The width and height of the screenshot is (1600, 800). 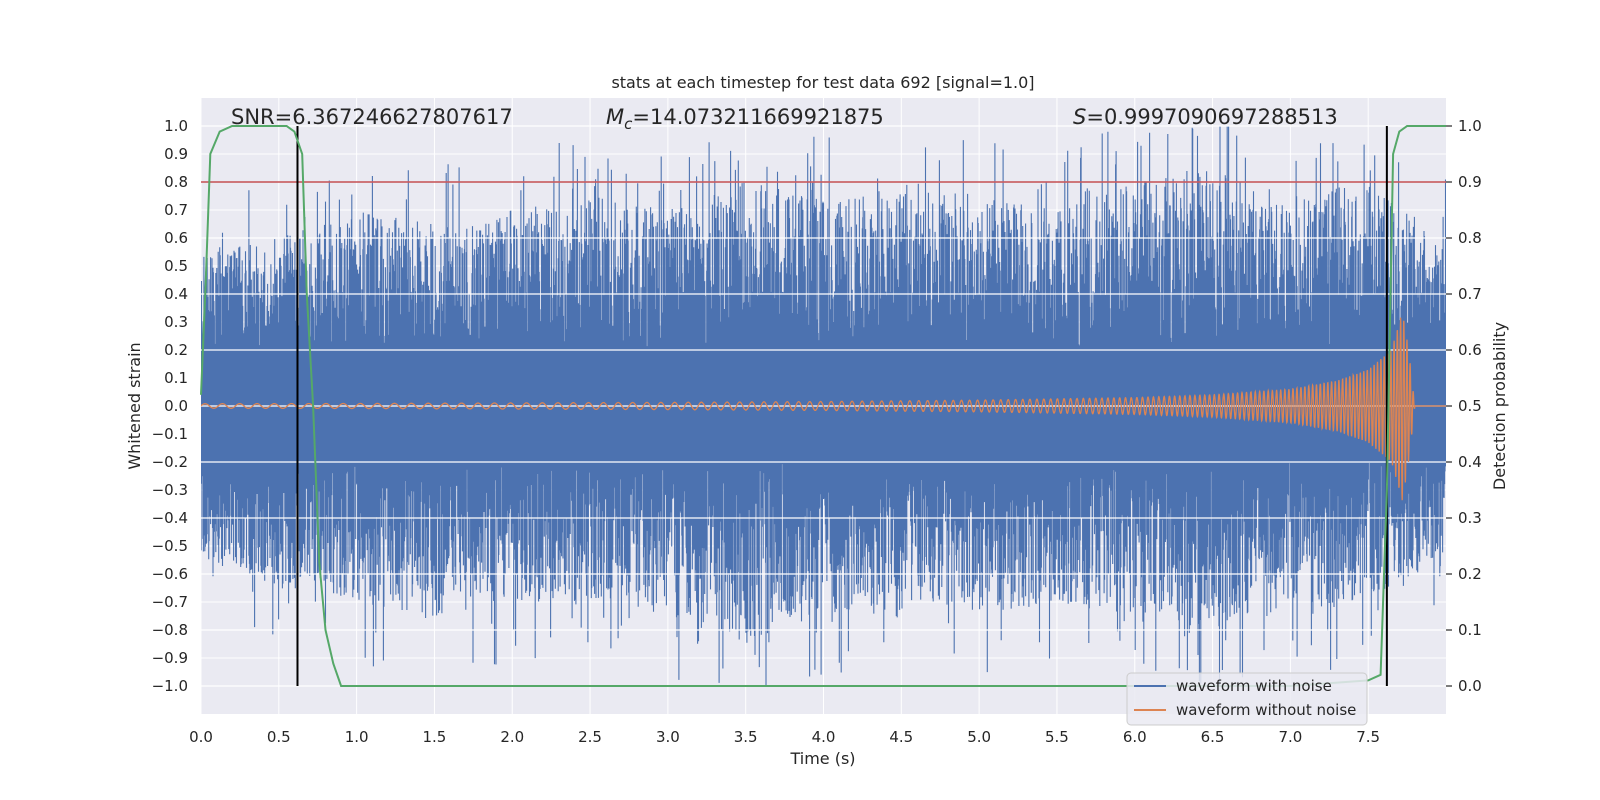 I want to click on y-tick-label: −0.8, so click(x=170, y=630).